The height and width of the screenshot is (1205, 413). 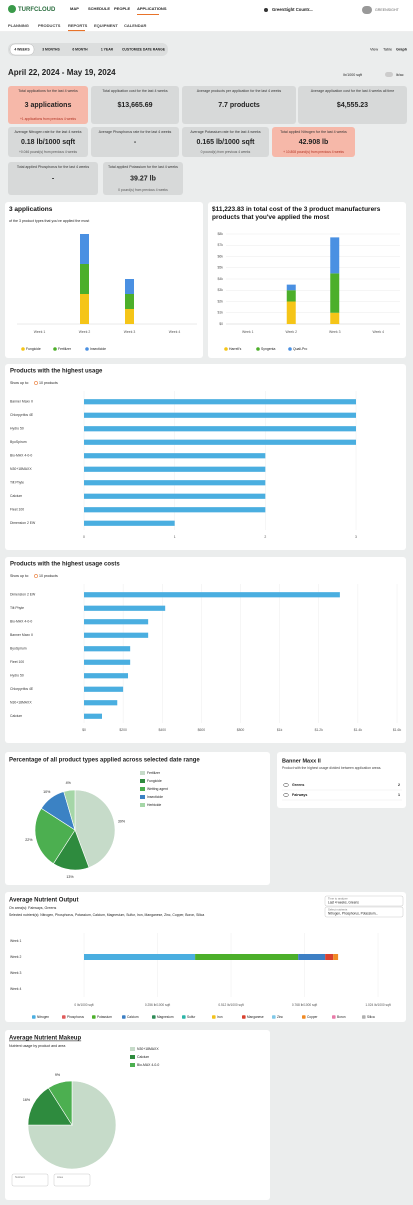 What do you see at coordinates (22, 49) in the screenshot?
I see `range-tab: 4 WEEKS` at bounding box center [22, 49].